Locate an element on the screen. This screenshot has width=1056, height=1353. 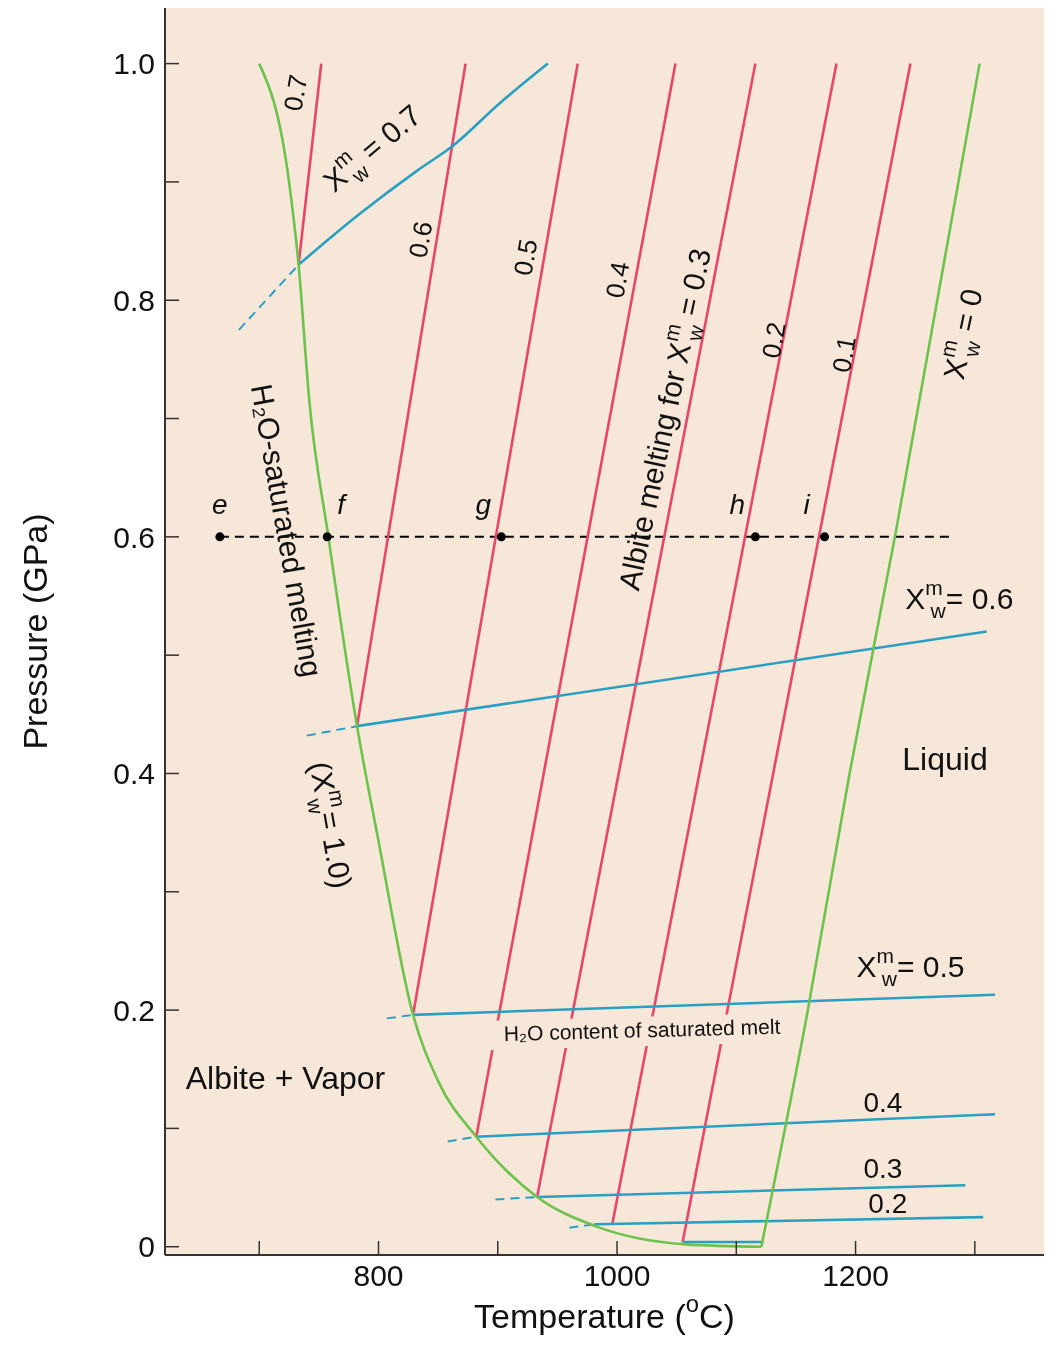
y-tick-label: 0 is located at coordinates (146, 1247).